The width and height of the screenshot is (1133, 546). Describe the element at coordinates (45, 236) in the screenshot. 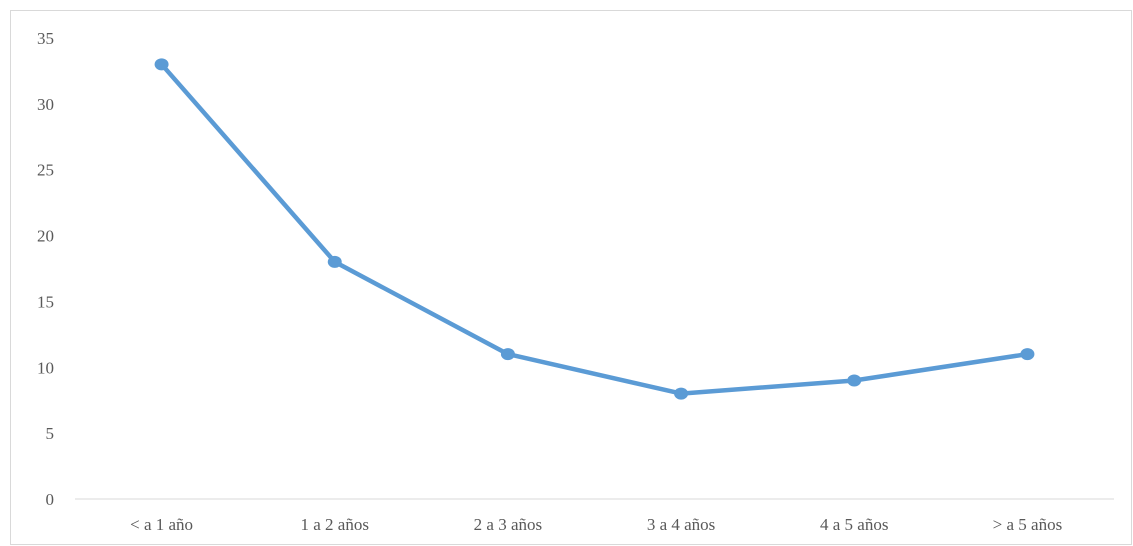

I see `y-tick-label: 20` at that location.